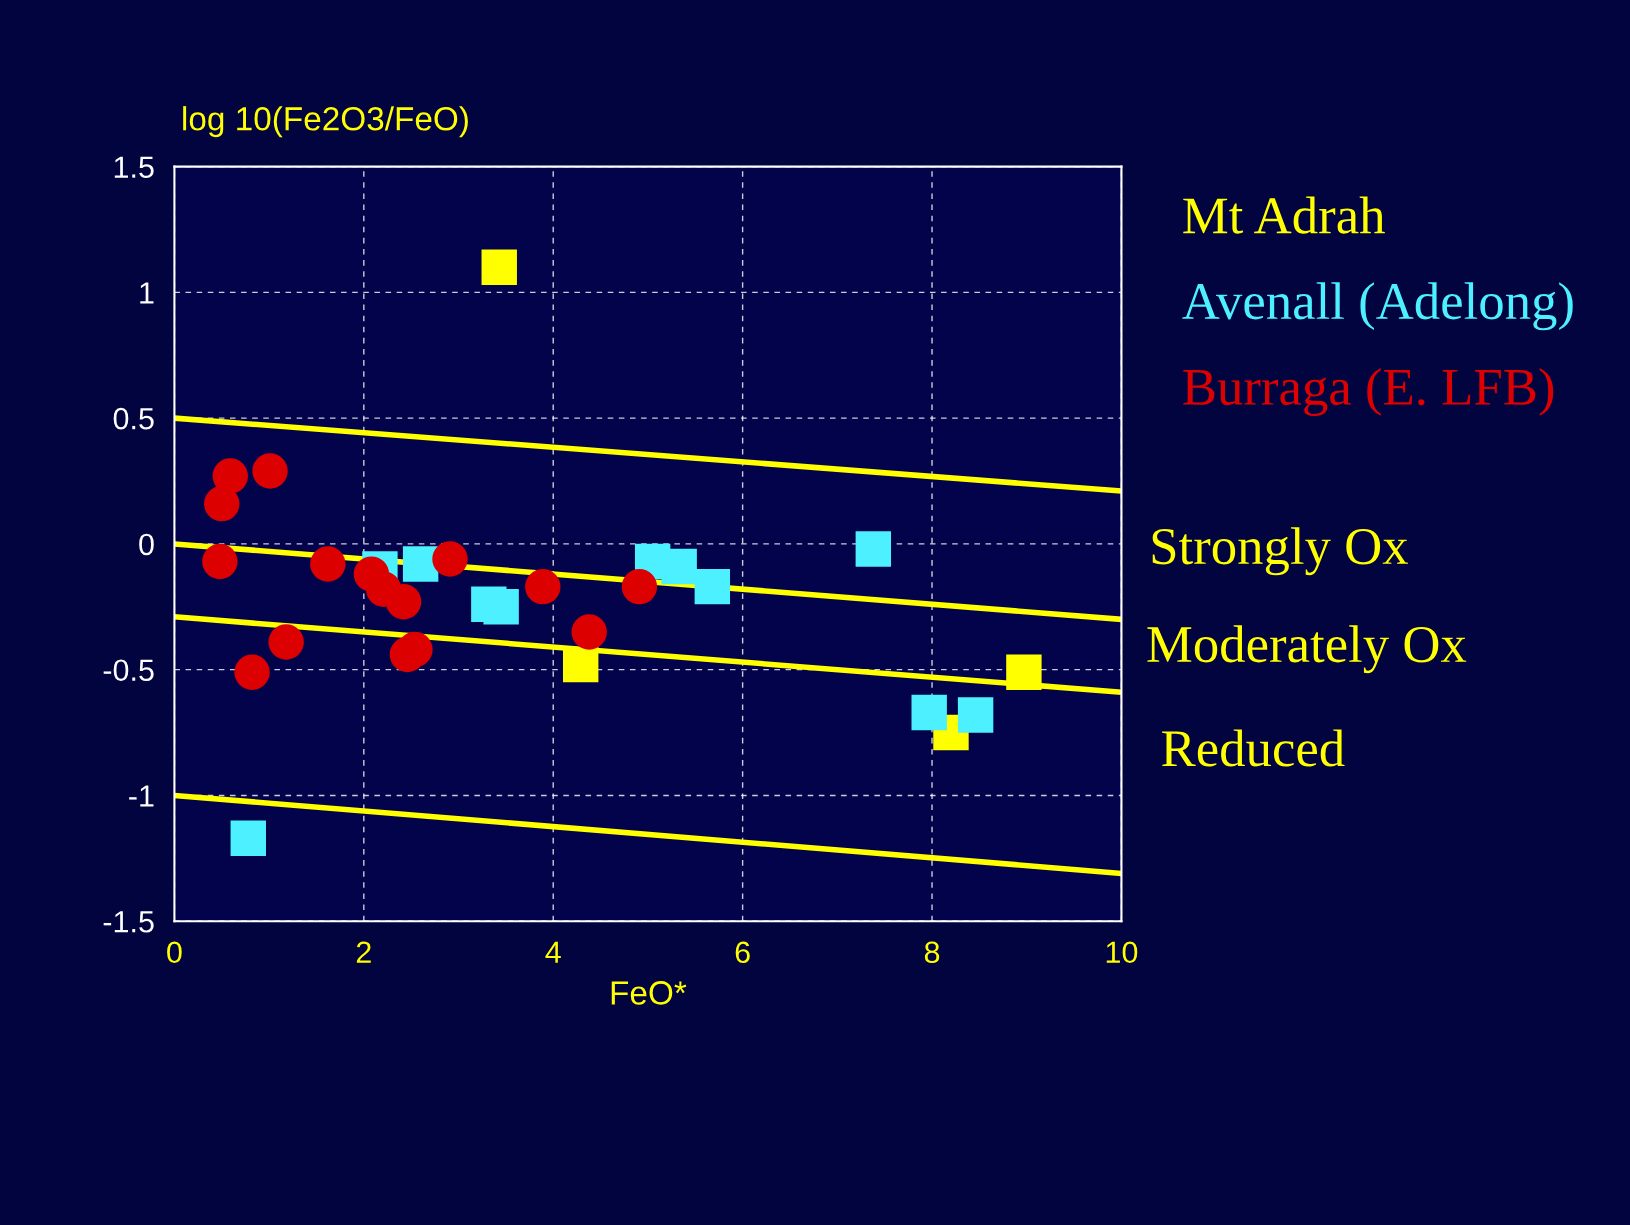 This screenshot has width=1630, height=1225. I want to click on y-tick-label: 1.5, so click(134, 167).